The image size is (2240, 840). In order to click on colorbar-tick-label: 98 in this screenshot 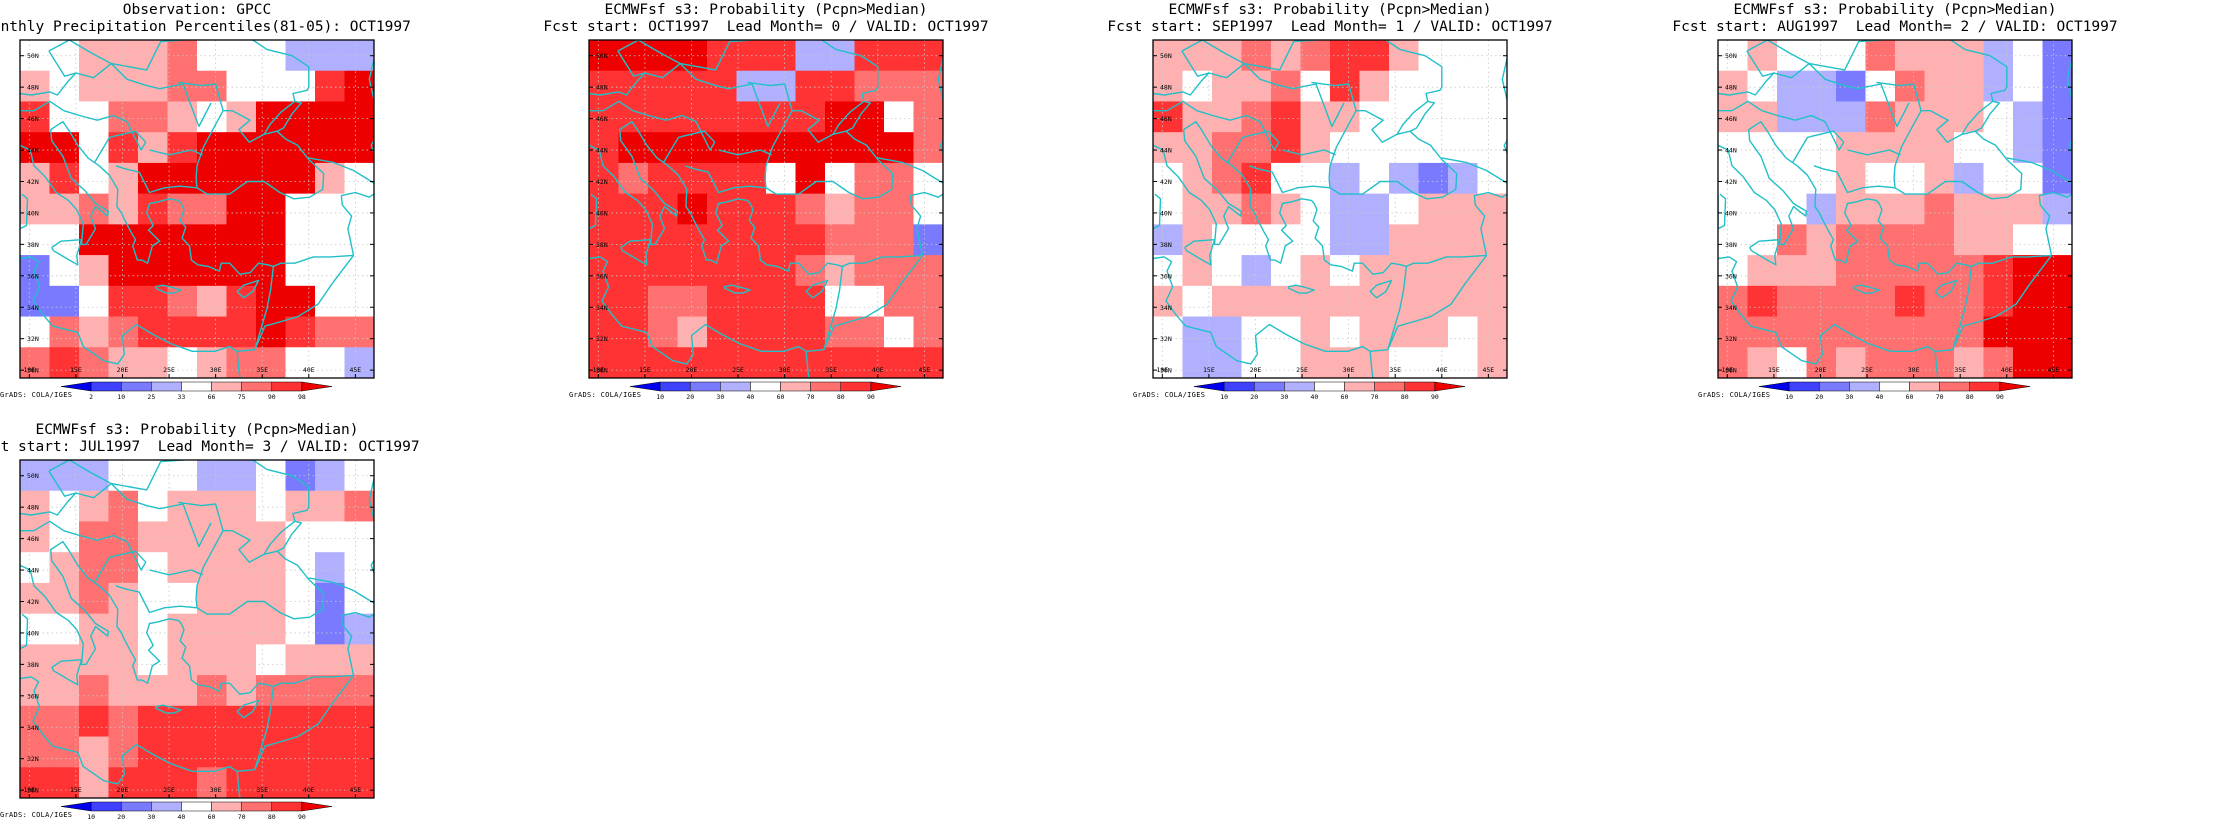, I will do `click(302, 397)`.